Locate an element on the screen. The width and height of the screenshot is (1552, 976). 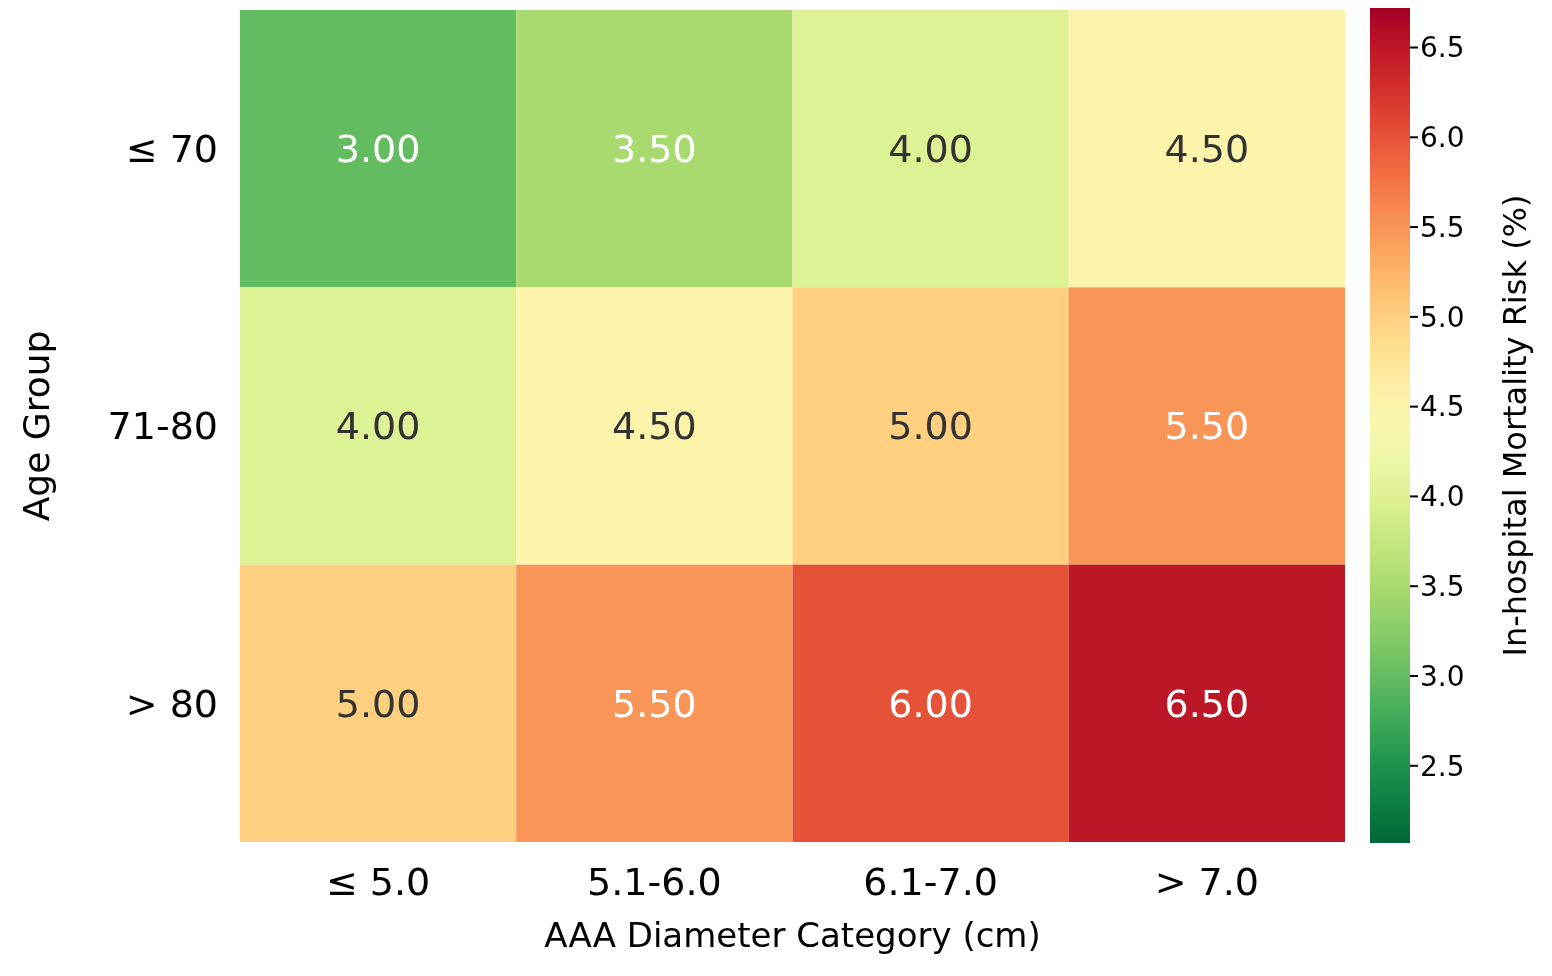
color-bar-label: 6.0 is located at coordinates (1442, 138).